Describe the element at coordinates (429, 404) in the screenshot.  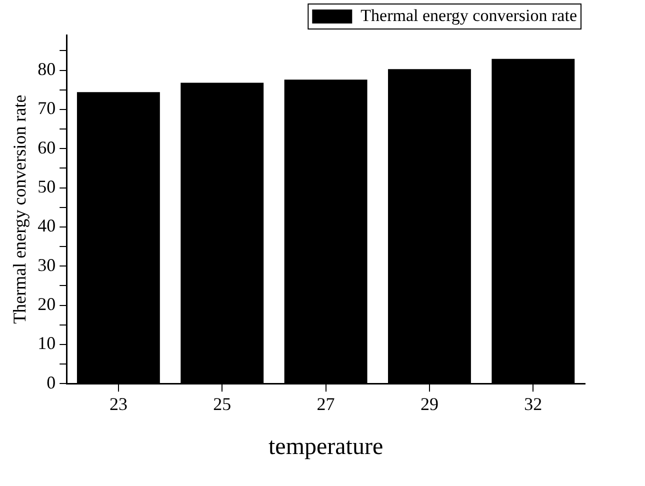
I see `x-tick-label: 29` at that location.